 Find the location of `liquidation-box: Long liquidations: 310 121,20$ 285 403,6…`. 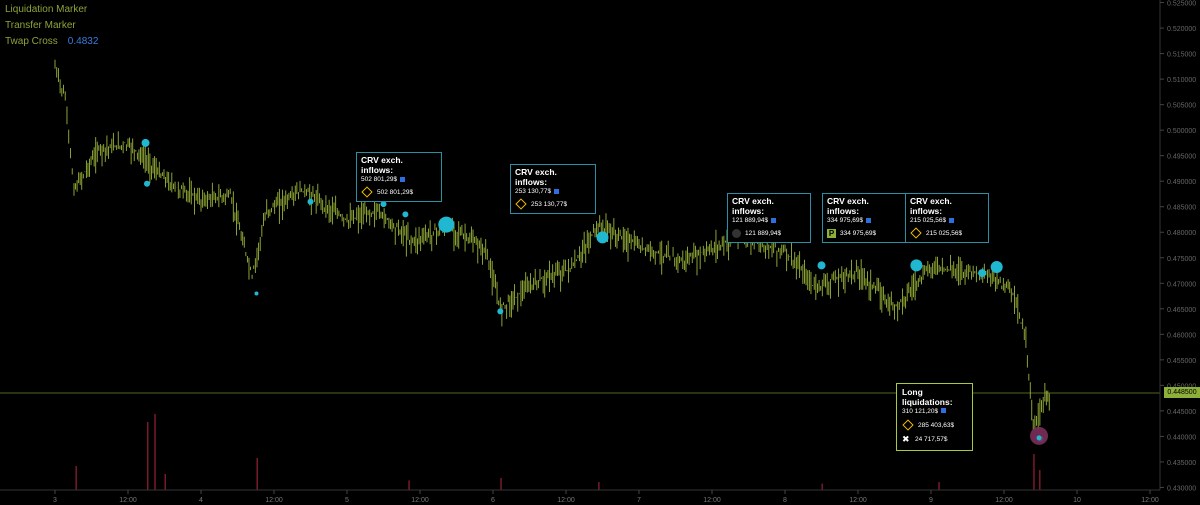

liquidation-box: Long liquidations: 310 121,20$ 285 403,6… is located at coordinates (934, 417).